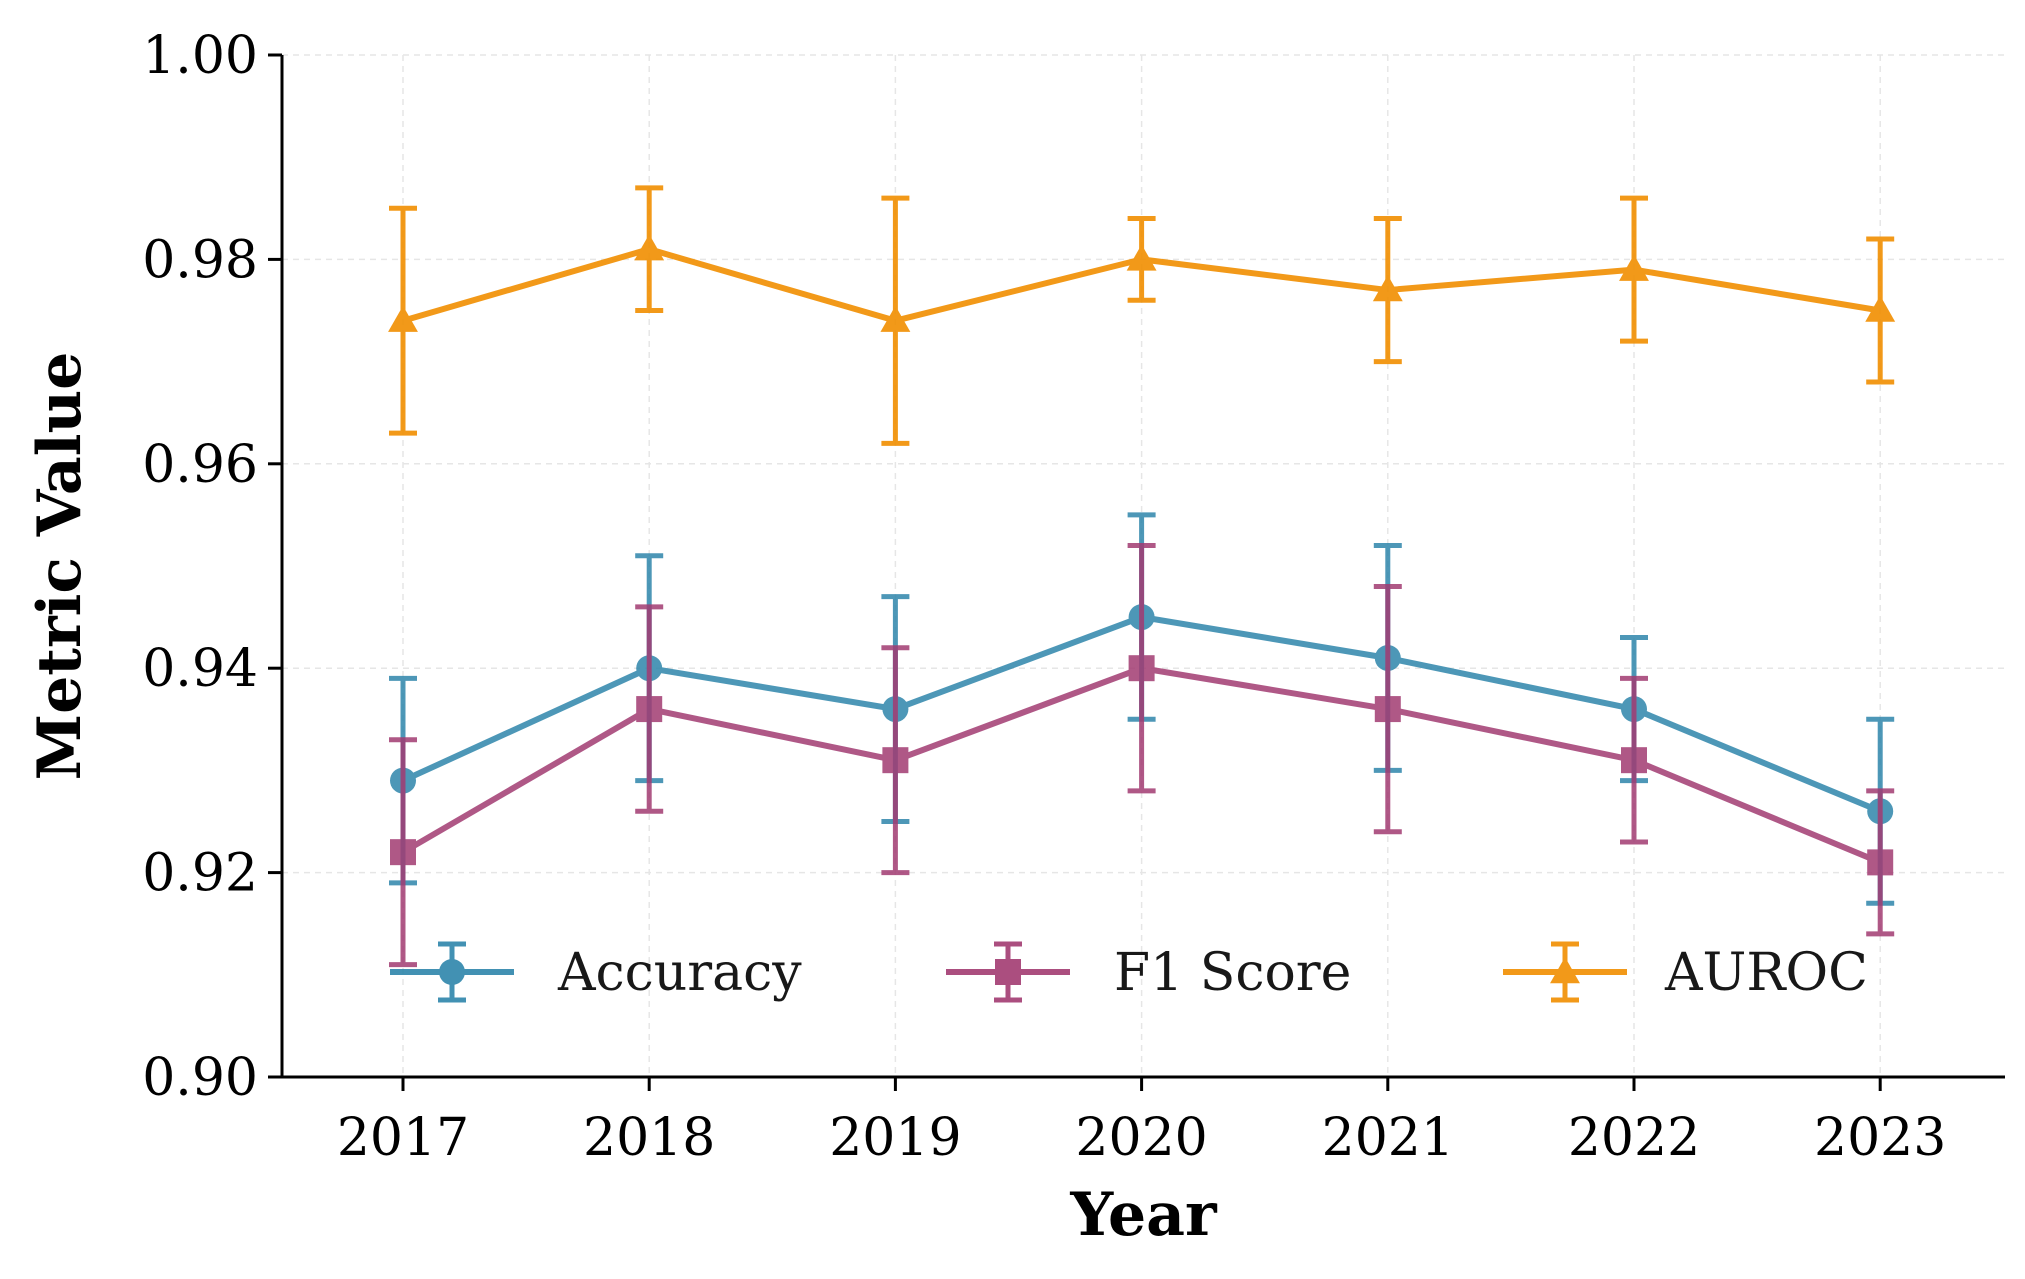 The width and height of the screenshot is (2025, 1279). Describe the element at coordinates (1141, 1138) in the screenshot. I see `x-tick-label: 2020` at that location.